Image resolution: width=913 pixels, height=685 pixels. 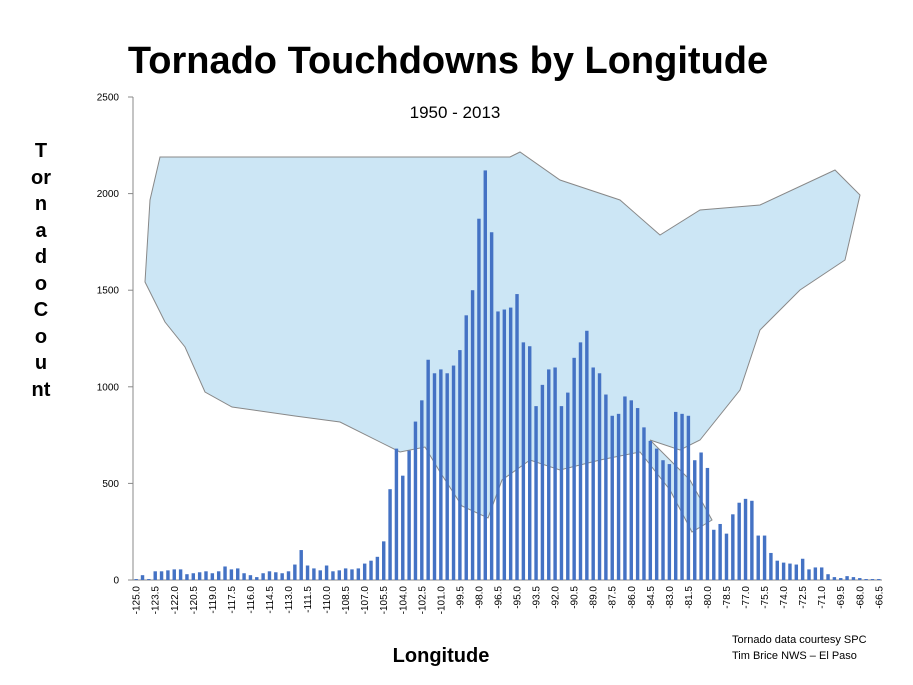 I want to click on x-tick-label: -83.0, so click(x=670, y=597).